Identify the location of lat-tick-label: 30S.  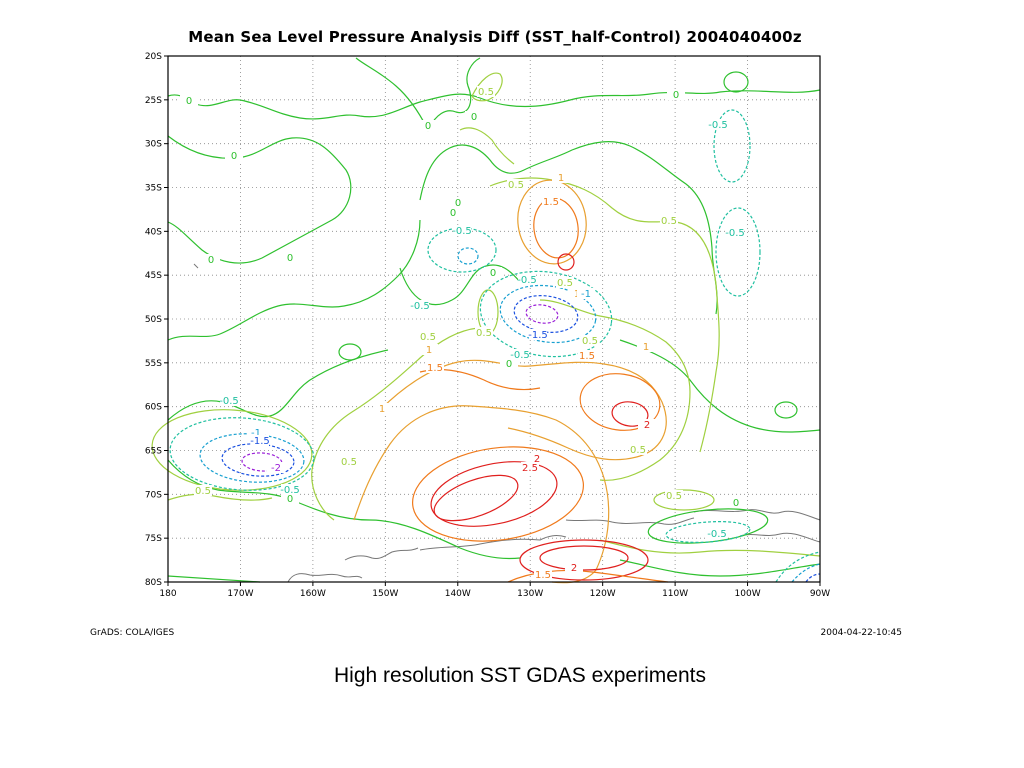
(153, 145).